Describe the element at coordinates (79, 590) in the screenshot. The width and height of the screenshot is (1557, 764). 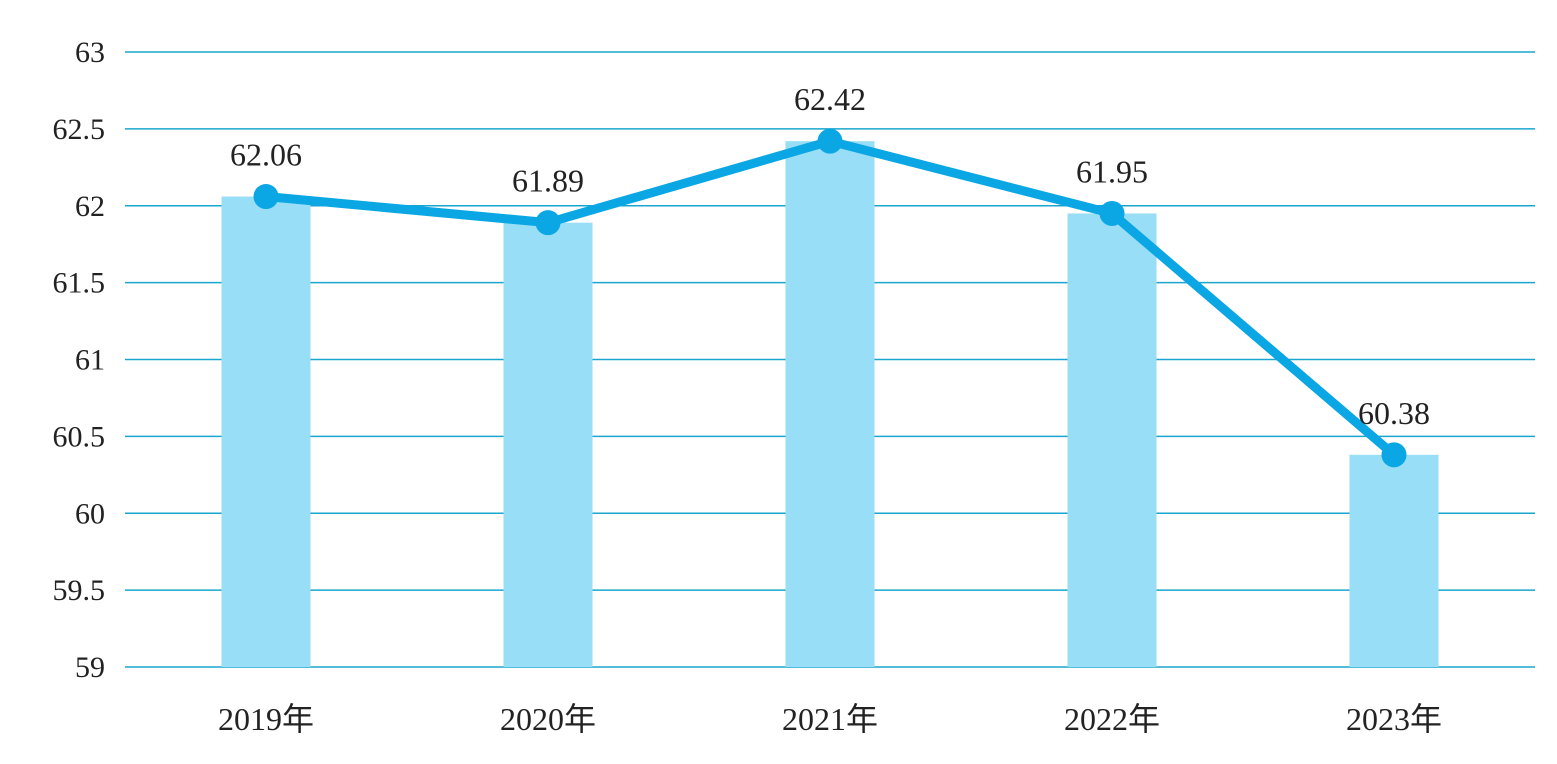
I see `y-tick-label: 59.5` at that location.